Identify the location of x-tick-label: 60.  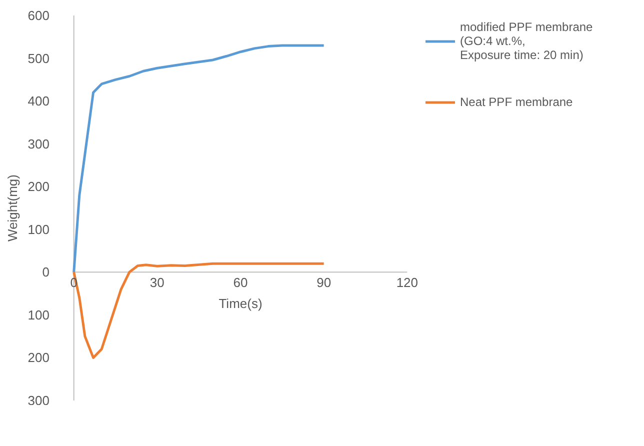
(240, 282).